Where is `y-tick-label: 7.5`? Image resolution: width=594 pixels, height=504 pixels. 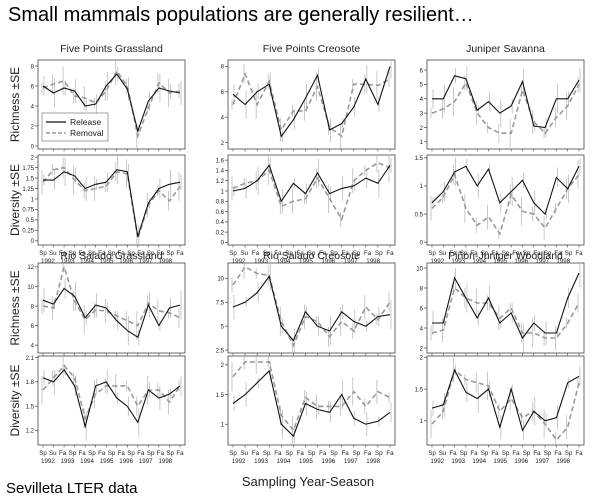
y-tick-label: 7.5 is located at coordinates (220, 304).